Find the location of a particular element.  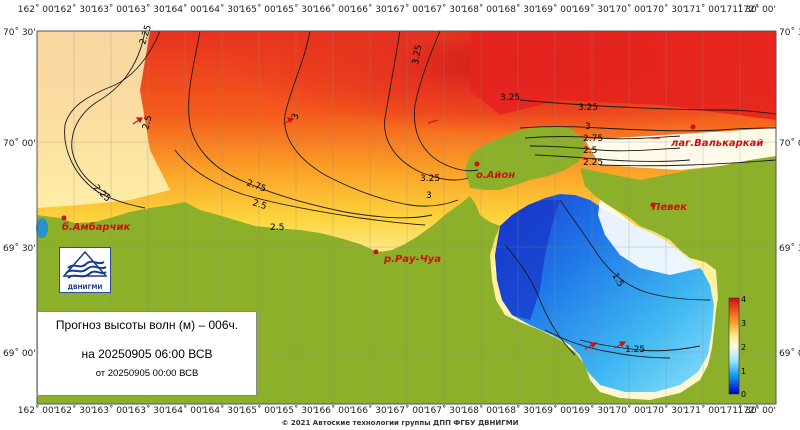

svg-text: 69˚ 0 is located at coordinates (789, 353).